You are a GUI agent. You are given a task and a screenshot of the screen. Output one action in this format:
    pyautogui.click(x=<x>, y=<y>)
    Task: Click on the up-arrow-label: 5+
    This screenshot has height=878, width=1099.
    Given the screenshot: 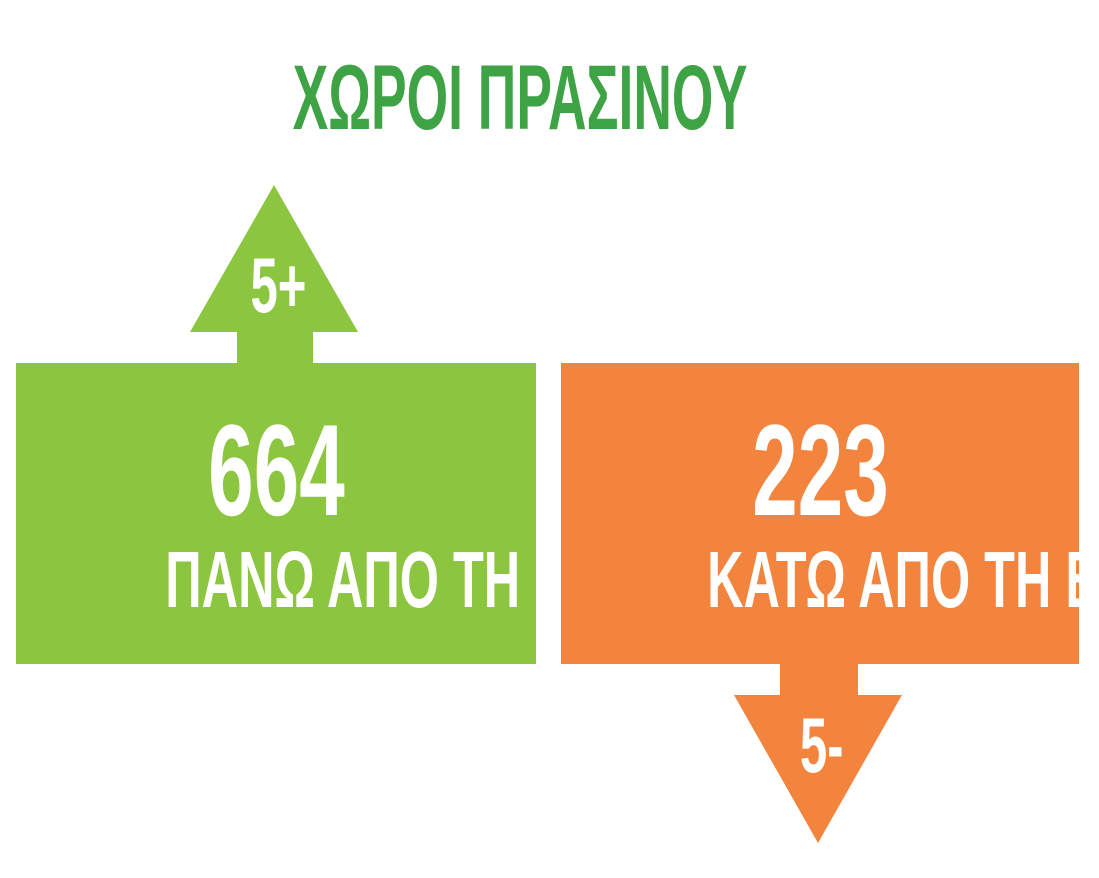 What is the action you would take?
    pyautogui.click(x=278, y=285)
    